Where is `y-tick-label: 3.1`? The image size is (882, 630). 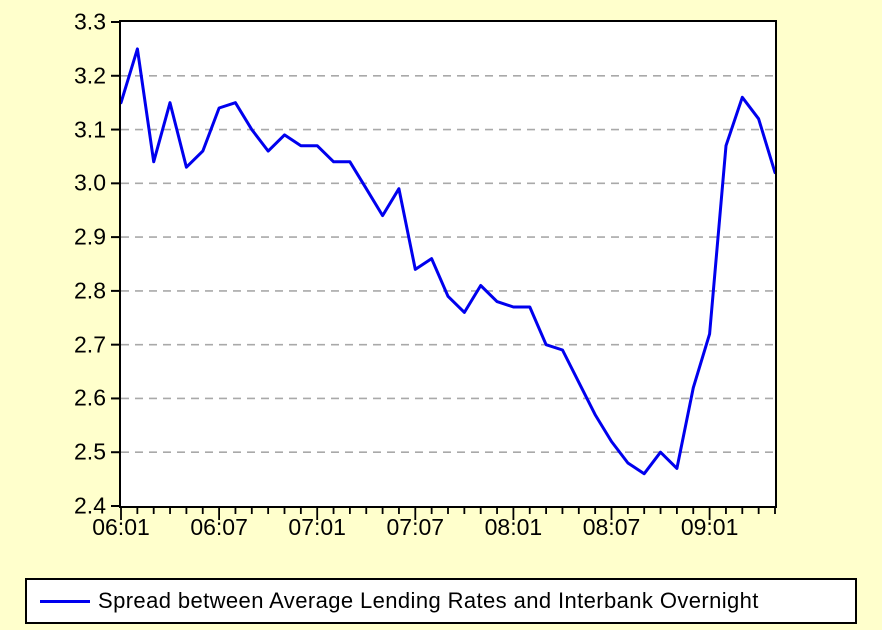 y-tick-label: 3.1 is located at coordinates (90, 129).